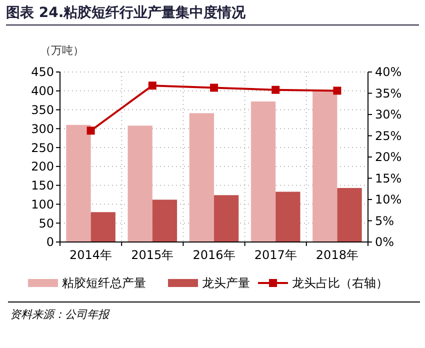 Image resolution: width=425 pixels, height=348 pixels. What do you see at coordinates (388, 199) in the screenshot?
I see `y2-tick-label: 10%` at bounding box center [388, 199].